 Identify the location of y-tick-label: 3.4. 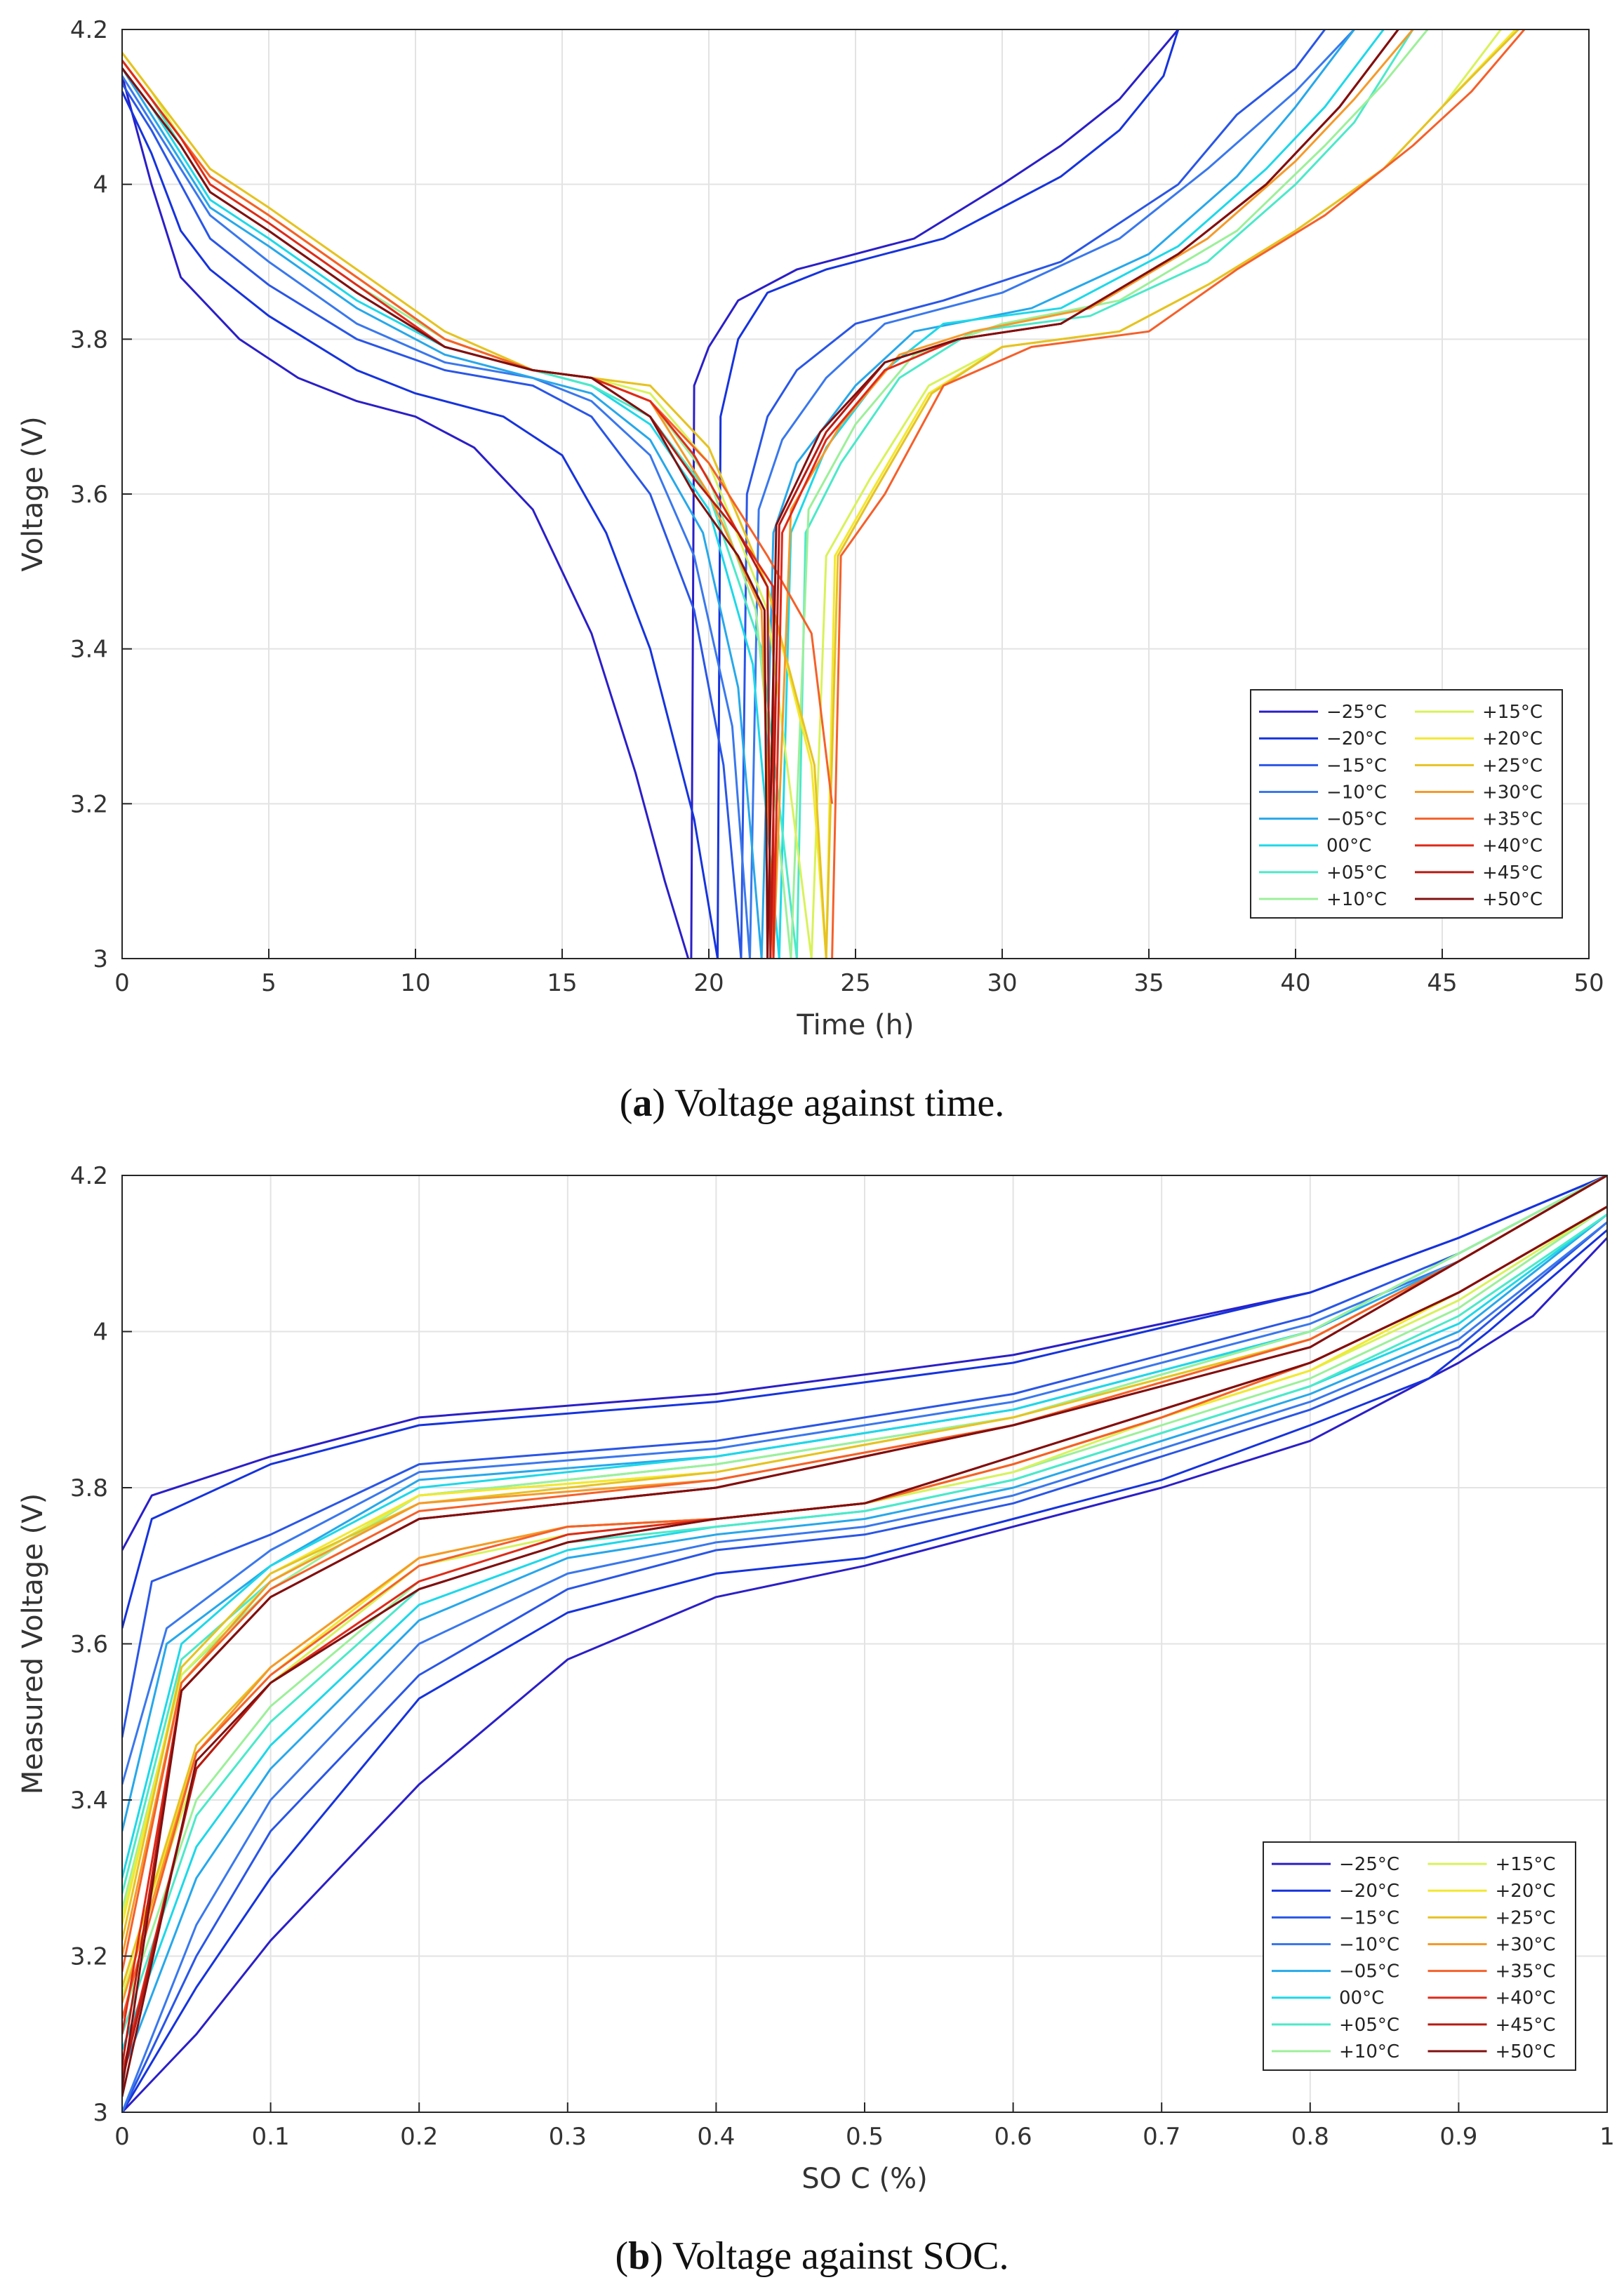
(89, 1801).